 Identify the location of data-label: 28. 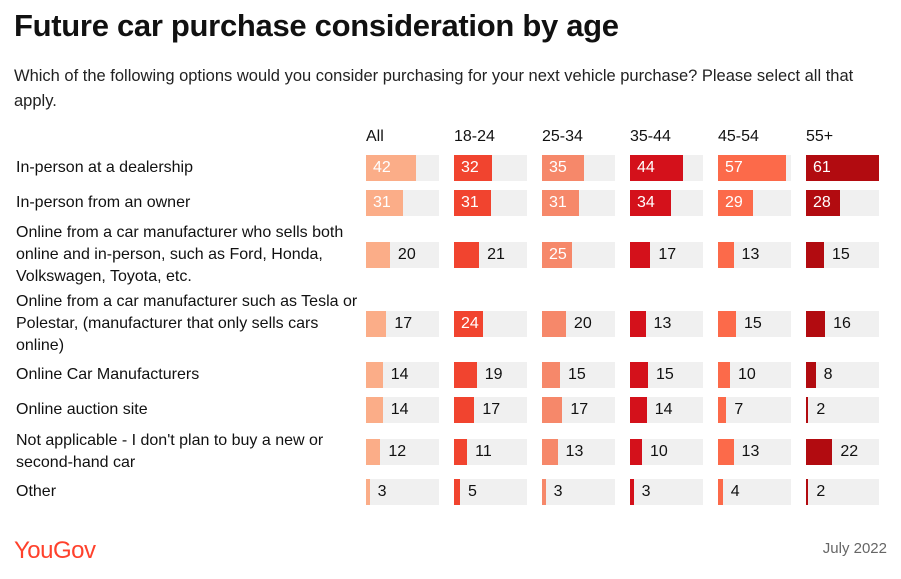
(822, 202).